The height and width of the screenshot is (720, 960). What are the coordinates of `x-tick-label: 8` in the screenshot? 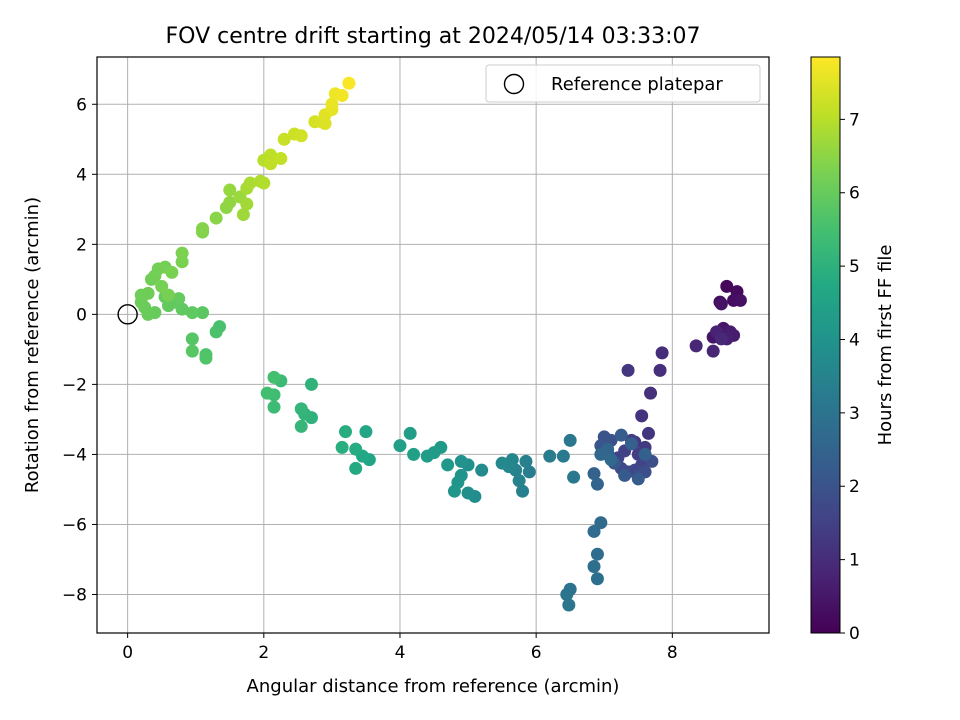 It's located at (672, 653).